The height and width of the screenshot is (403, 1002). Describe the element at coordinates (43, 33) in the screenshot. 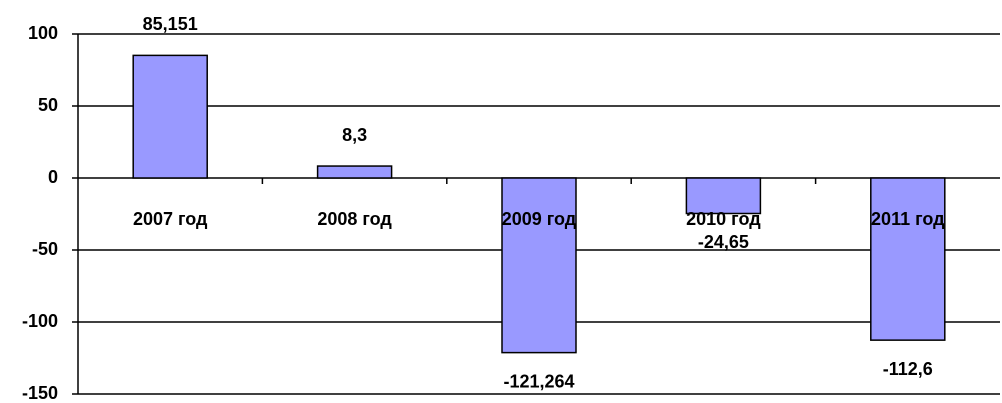

I see `y-tick-label: 100` at that location.